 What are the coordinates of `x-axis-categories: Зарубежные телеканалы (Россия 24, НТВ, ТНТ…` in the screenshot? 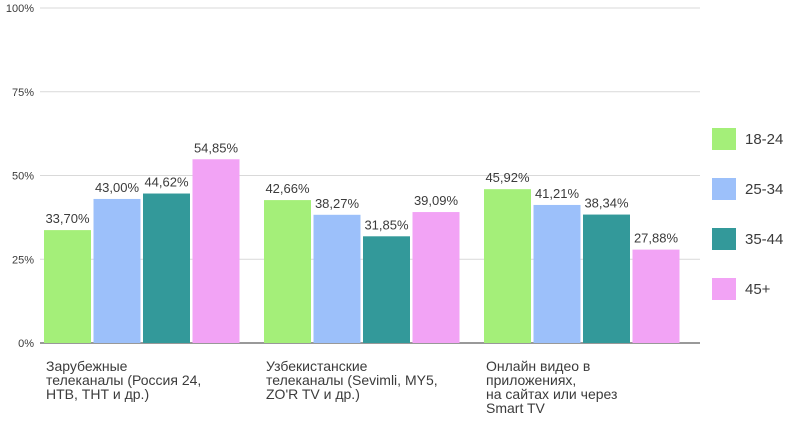 It's located at (331, 387).